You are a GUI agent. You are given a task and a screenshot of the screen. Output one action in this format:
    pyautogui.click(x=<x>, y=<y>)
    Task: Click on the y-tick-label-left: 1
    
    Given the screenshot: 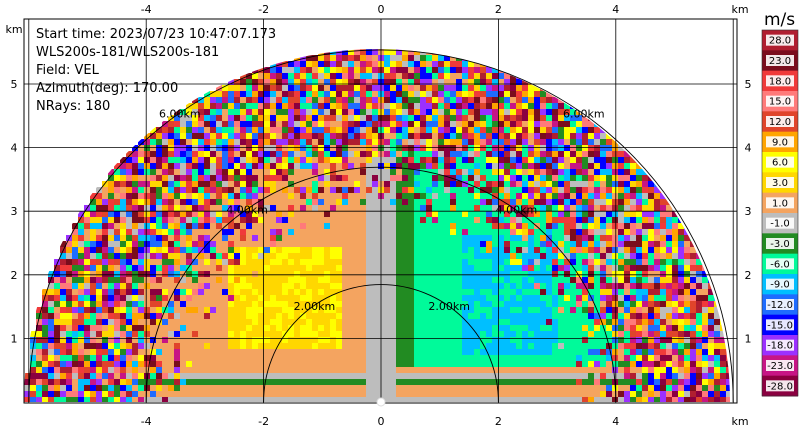 What is the action you would take?
    pyautogui.click(x=14, y=338)
    